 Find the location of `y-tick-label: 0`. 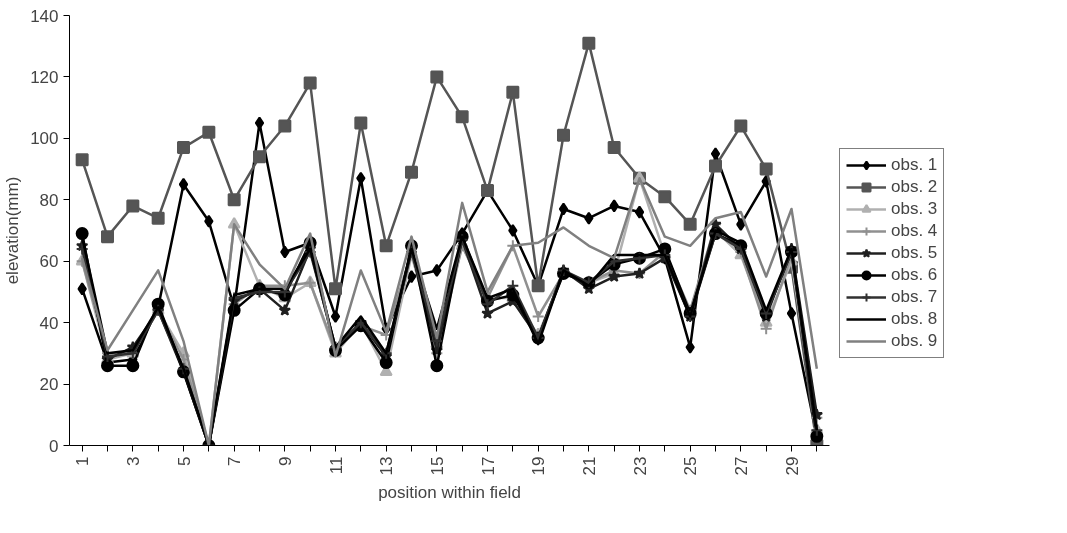

y-tick-label: 0 is located at coordinates (54, 446).